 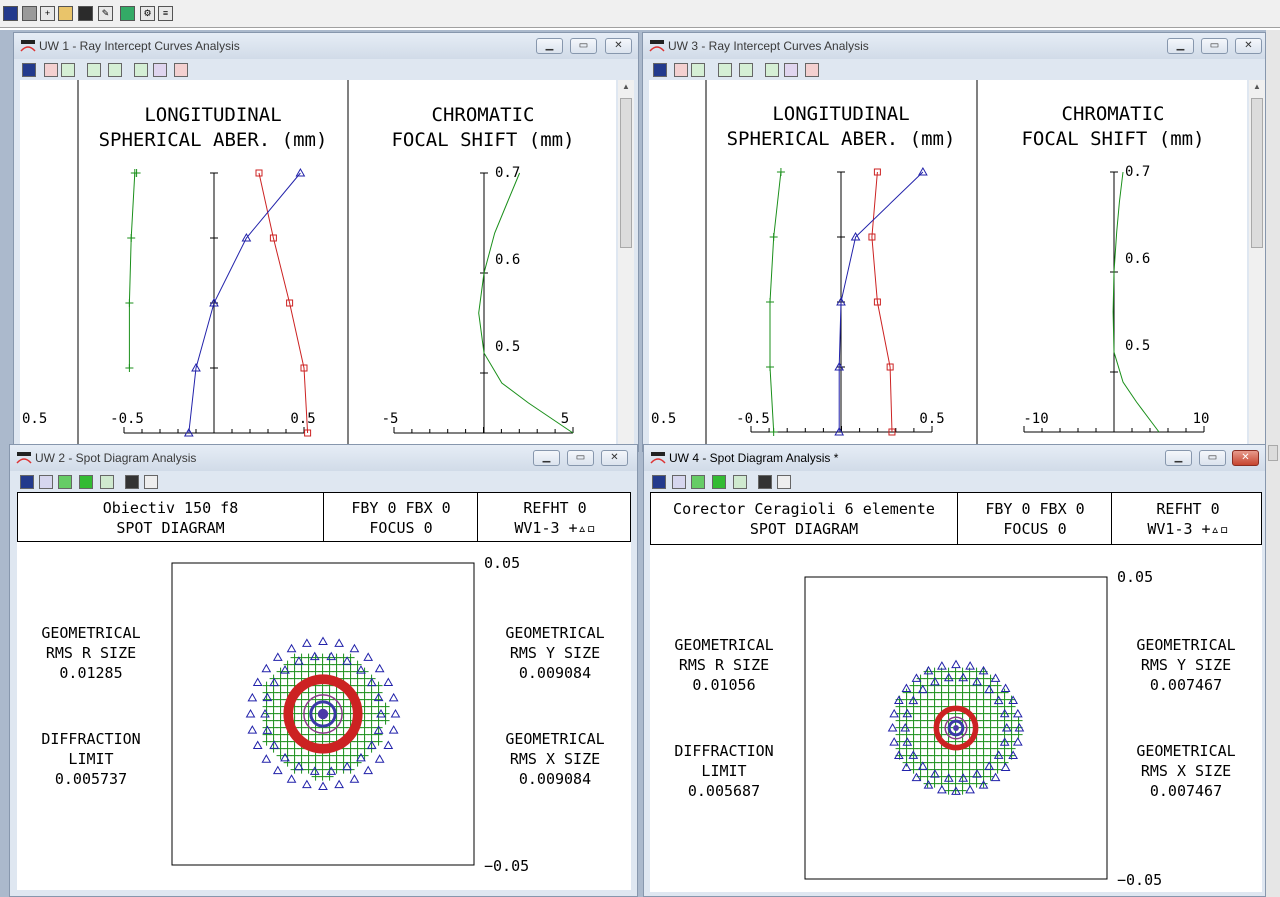 I want to click on spot-red-ring, so click(x=956, y=728).